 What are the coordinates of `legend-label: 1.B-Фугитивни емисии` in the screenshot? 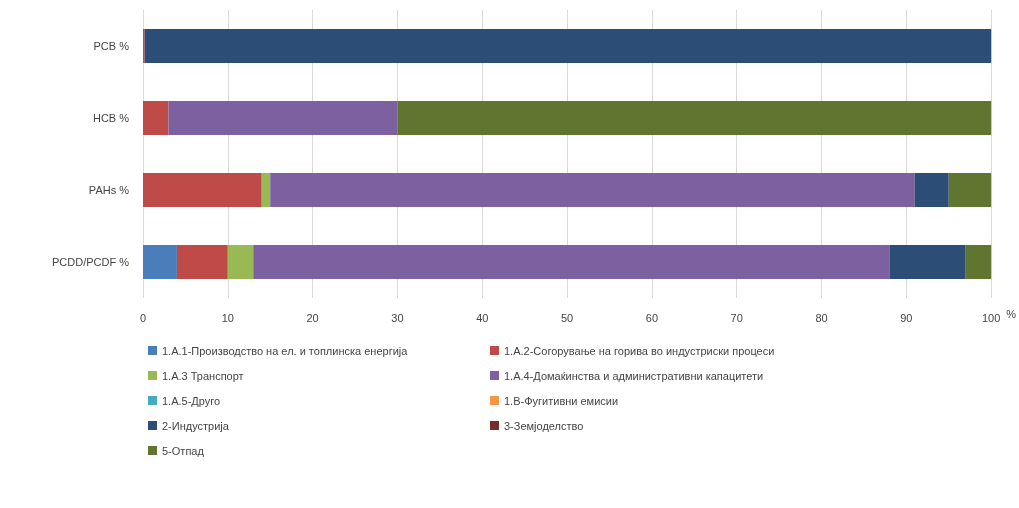 It's located at (561, 400).